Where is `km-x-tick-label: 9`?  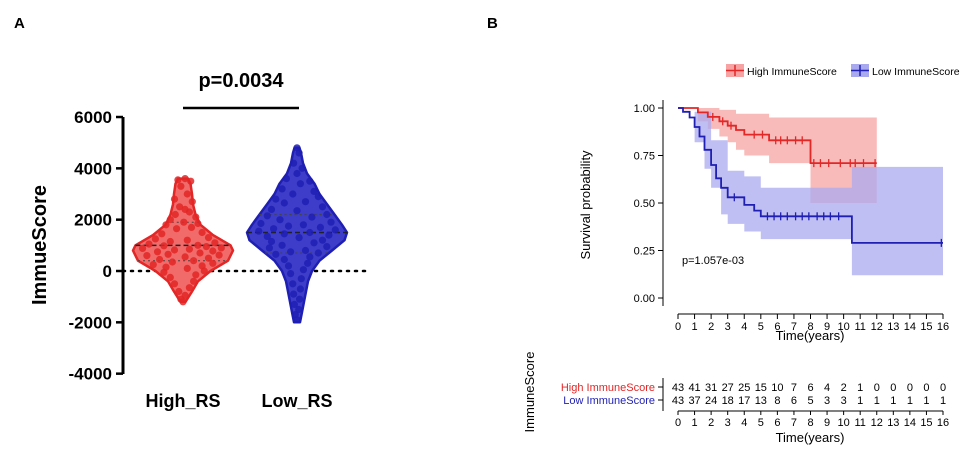 km-x-tick-label: 9 is located at coordinates (827, 327).